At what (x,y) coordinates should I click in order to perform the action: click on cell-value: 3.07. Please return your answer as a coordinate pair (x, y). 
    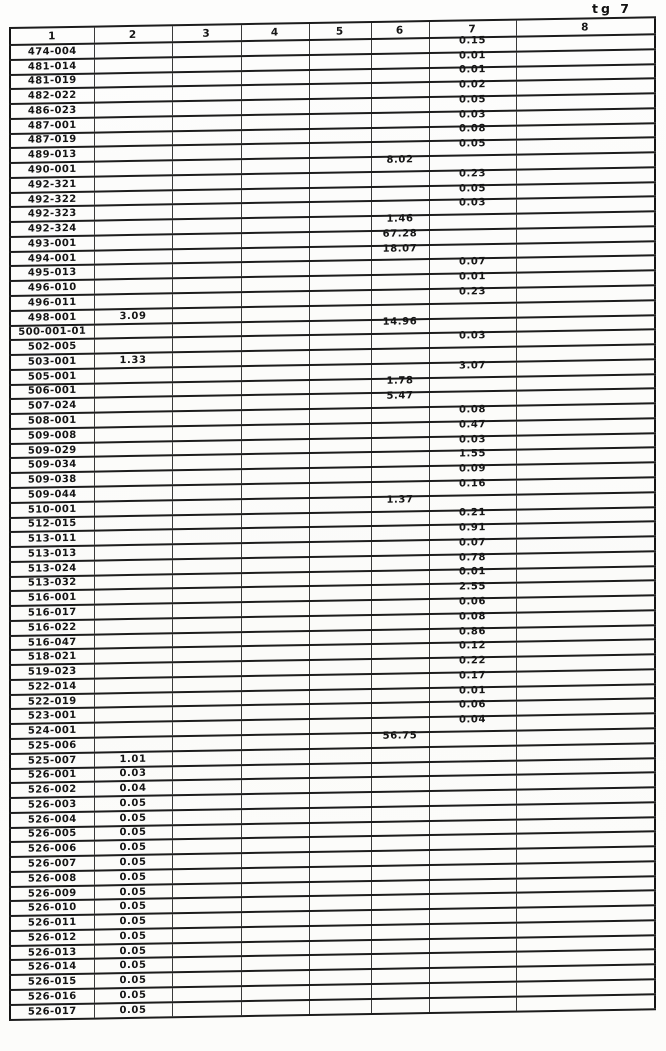
    Looking at the image, I should click on (472, 365).